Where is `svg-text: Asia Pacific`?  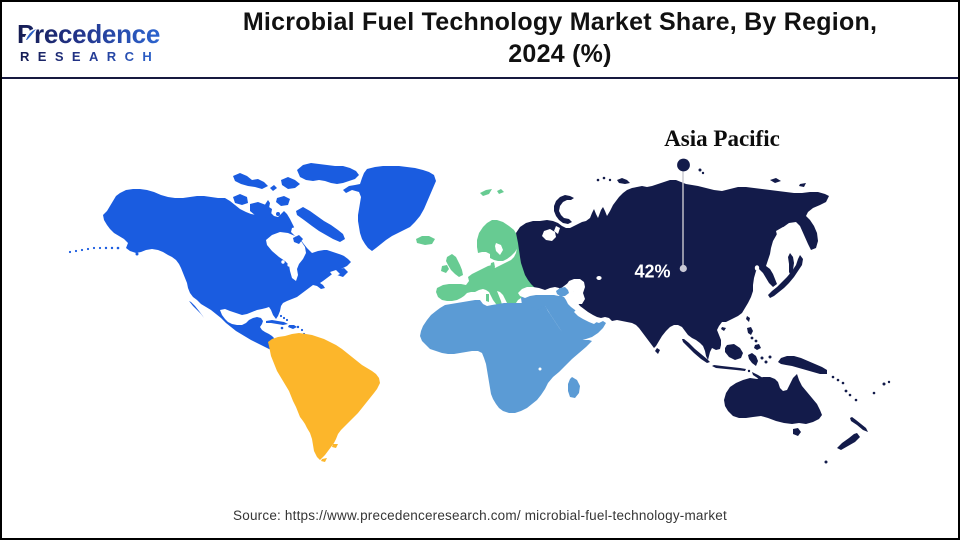 svg-text: Asia Pacific is located at coordinates (722, 138).